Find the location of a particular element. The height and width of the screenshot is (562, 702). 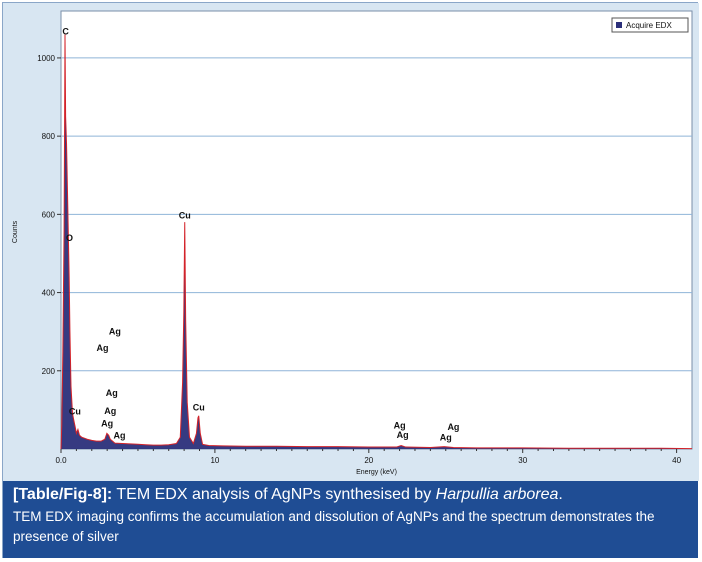

peak-label-o: O is located at coordinates (69, 238).